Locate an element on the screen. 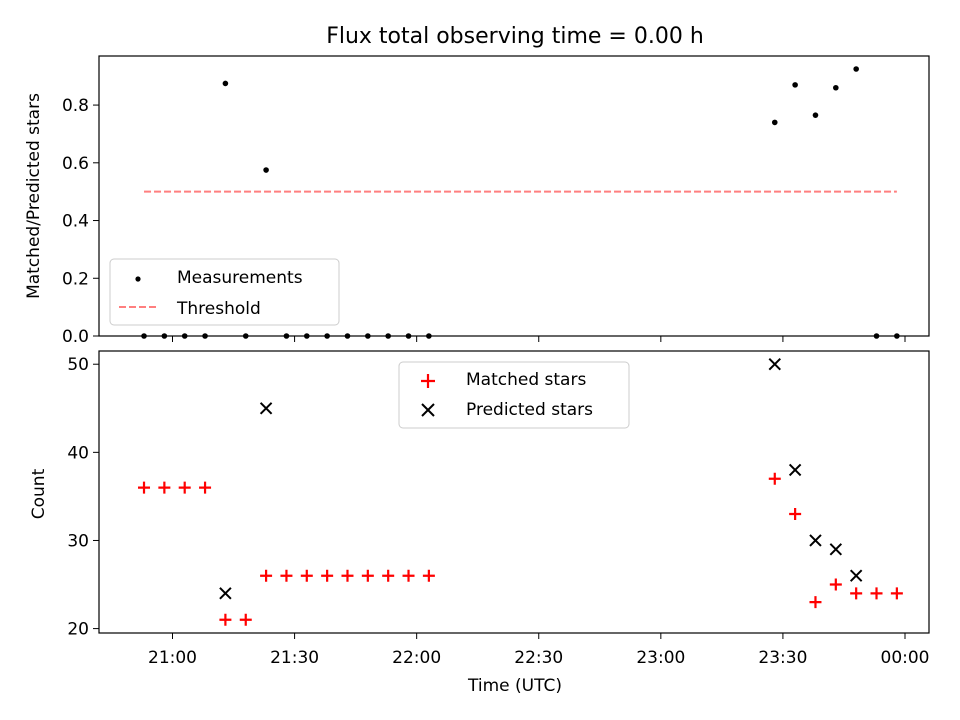 The height and width of the screenshot is (720, 960). count-xtick-label: 21:00 is located at coordinates (172, 658).